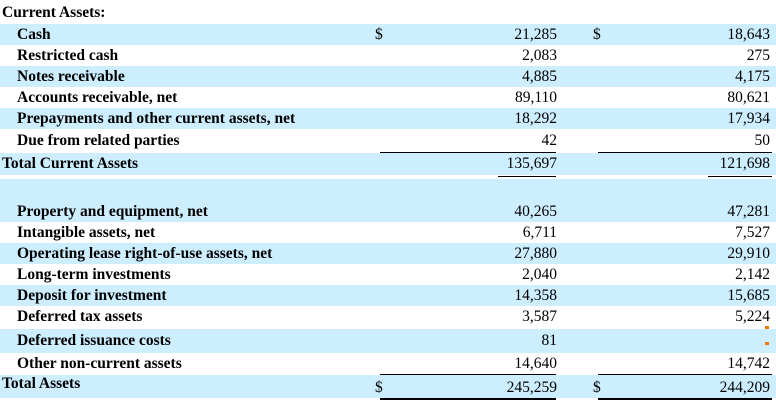 The width and height of the screenshot is (776, 402). What do you see at coordinates (539, 274) in the screenshot?
I see `value-current-year: 2,040` at bounding box center [539, 274].